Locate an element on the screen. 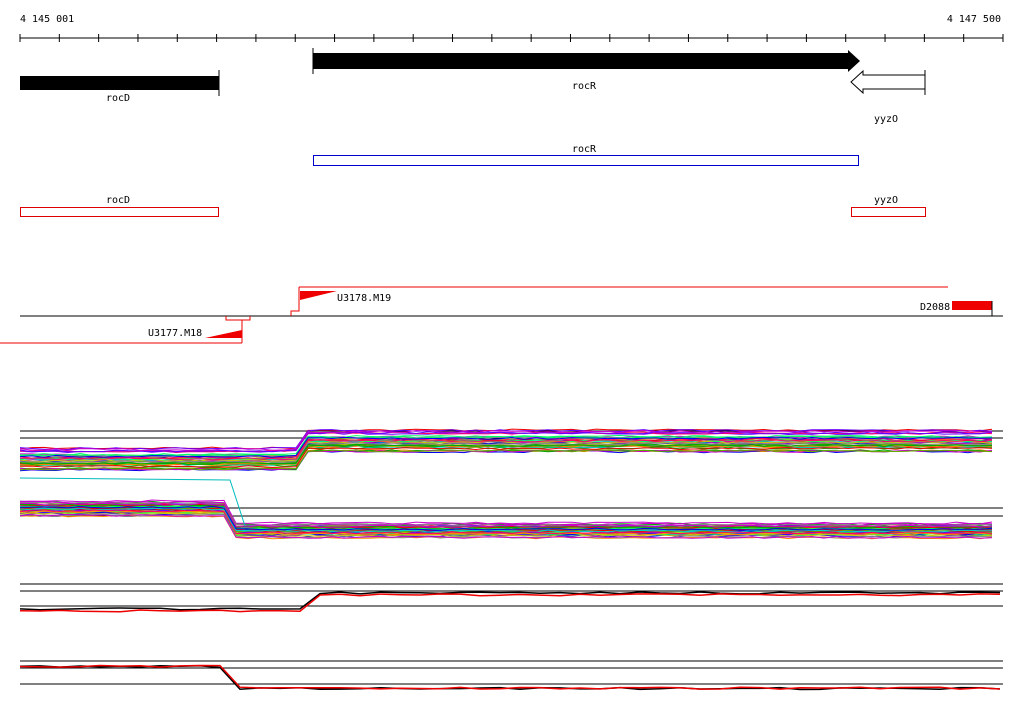  feature-label: U3178.M19 is located at coordinates (364, 298).